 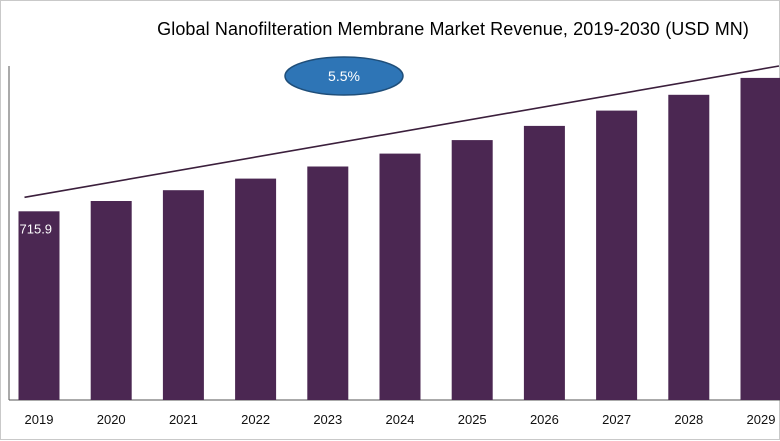 I want to click on bar-2022, so click(x=255, y=289).